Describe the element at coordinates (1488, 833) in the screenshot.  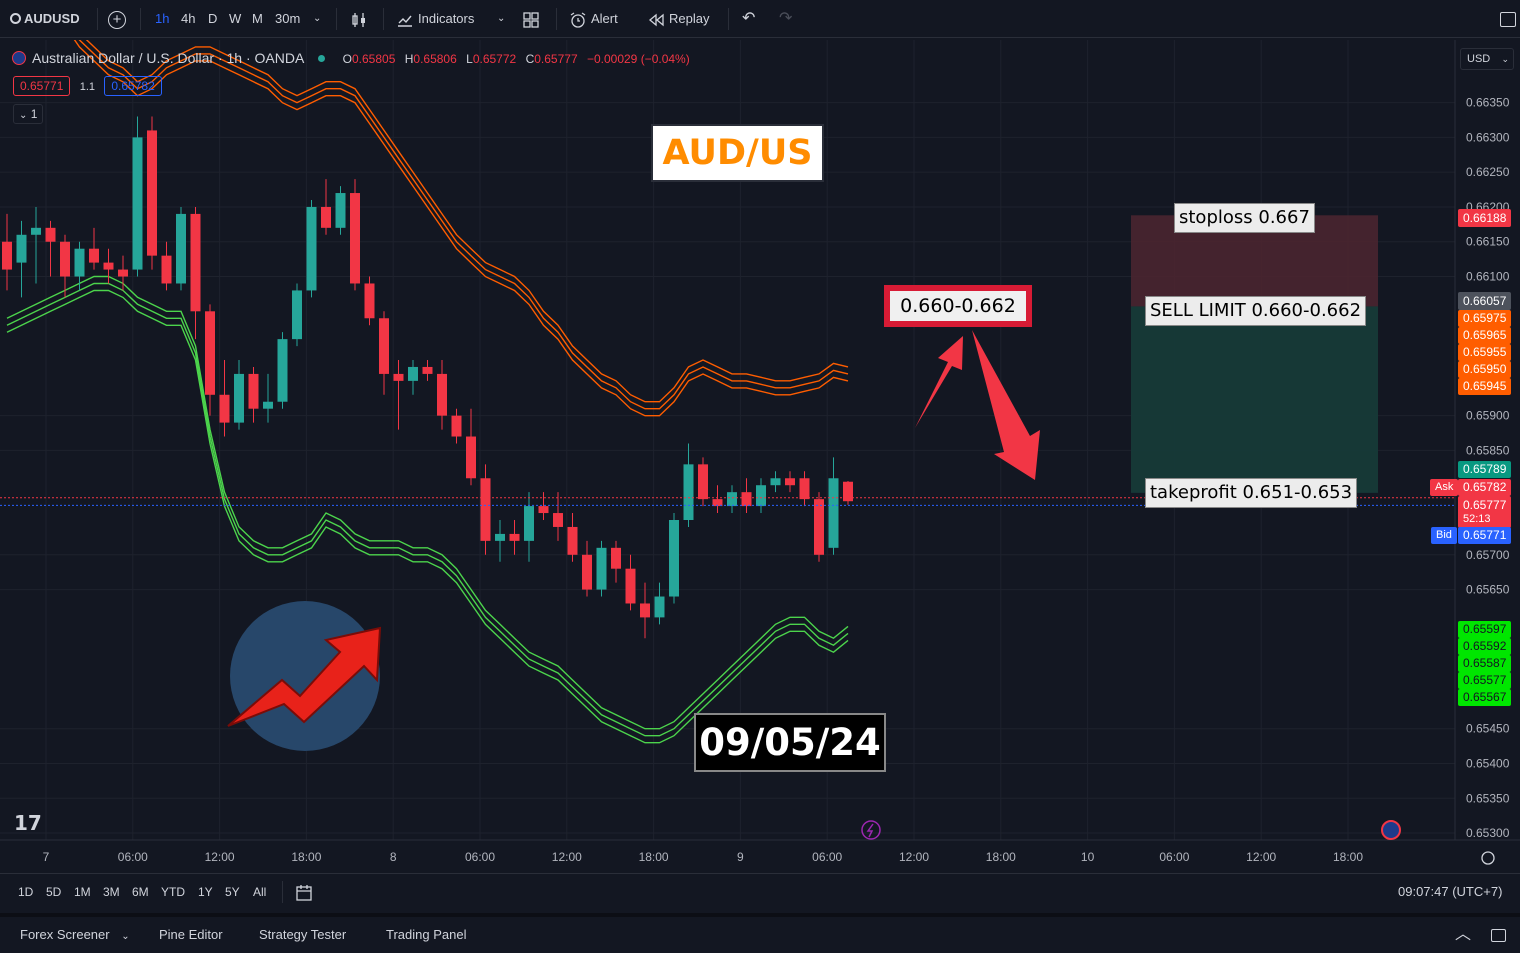
I see `price-tick-label: 0.65300` at that location.